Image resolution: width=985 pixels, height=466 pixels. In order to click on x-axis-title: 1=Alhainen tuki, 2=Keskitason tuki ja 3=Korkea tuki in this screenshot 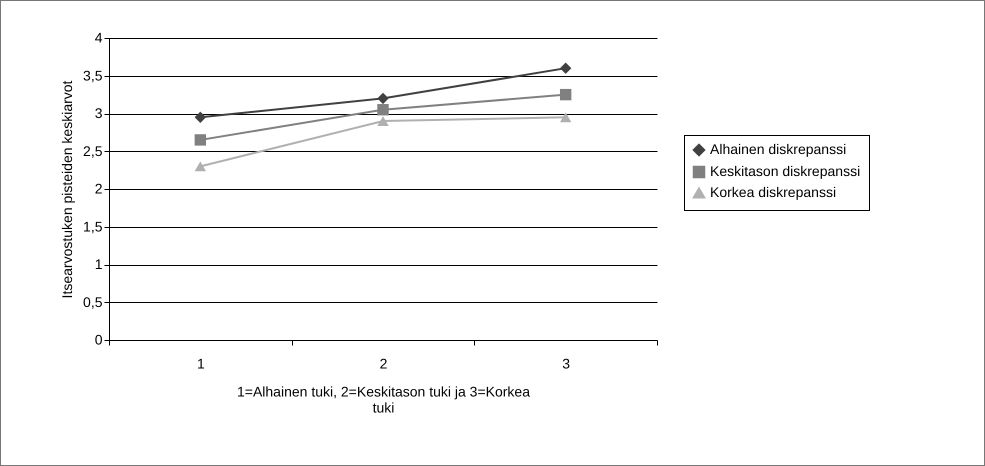, I will do `click(383, 400)`.